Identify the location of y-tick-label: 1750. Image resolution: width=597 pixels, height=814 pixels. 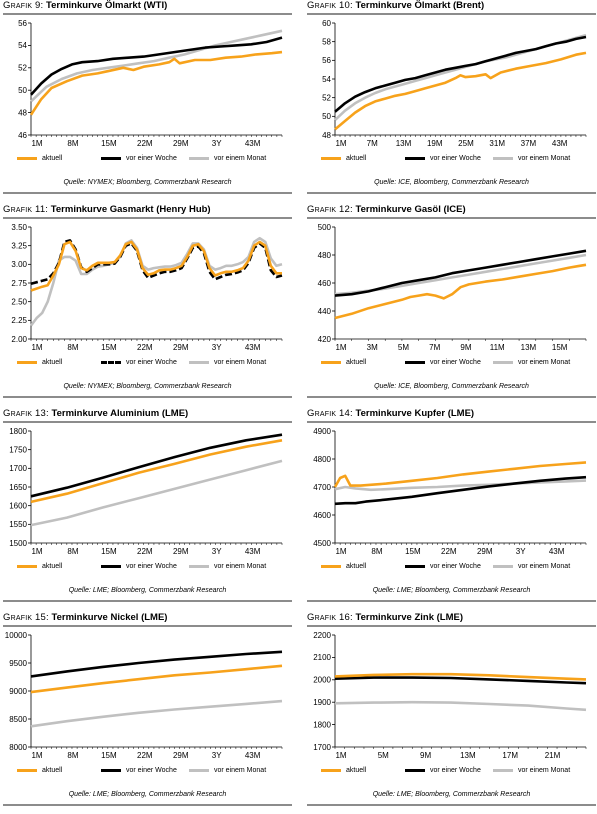
(18, 449).